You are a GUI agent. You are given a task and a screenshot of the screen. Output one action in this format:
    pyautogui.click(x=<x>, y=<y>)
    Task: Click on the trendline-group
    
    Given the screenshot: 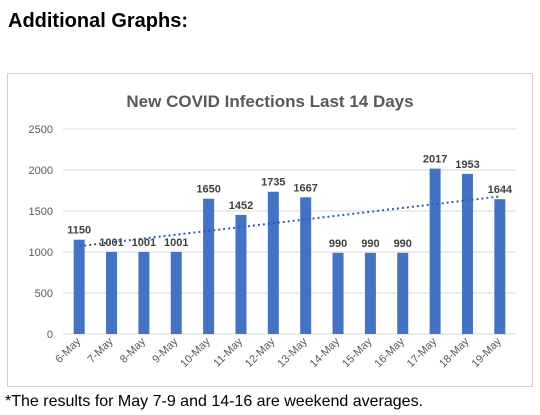 What is the action you would take?
    pyautogui.click(x=289, y=221)
    